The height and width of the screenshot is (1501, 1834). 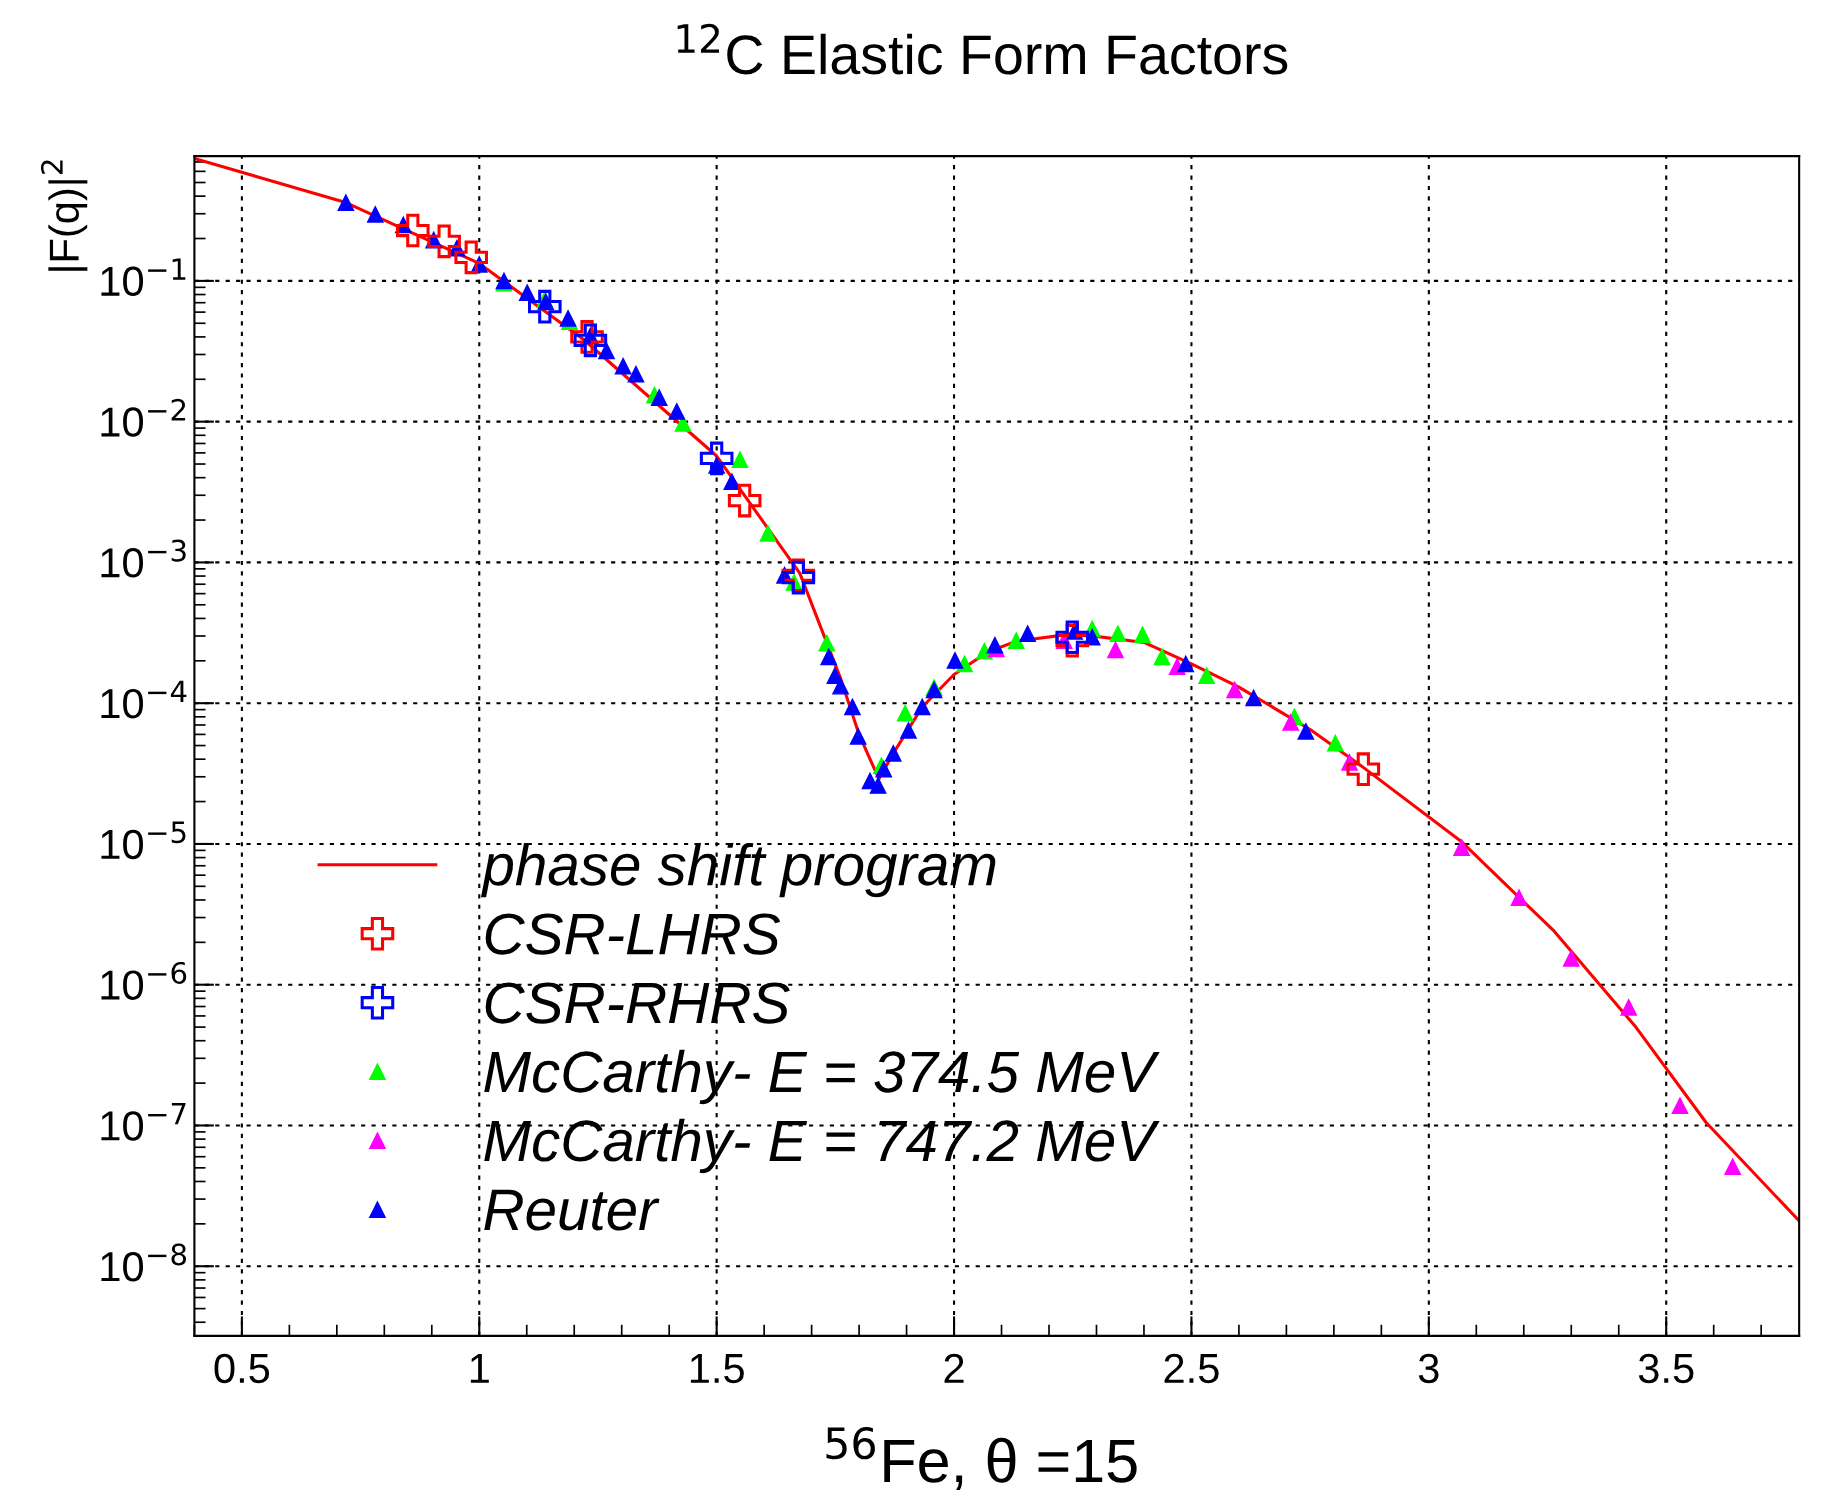 I want to click on y-tick-label: 10$^{−7}$, so click(x=143, y=1122).